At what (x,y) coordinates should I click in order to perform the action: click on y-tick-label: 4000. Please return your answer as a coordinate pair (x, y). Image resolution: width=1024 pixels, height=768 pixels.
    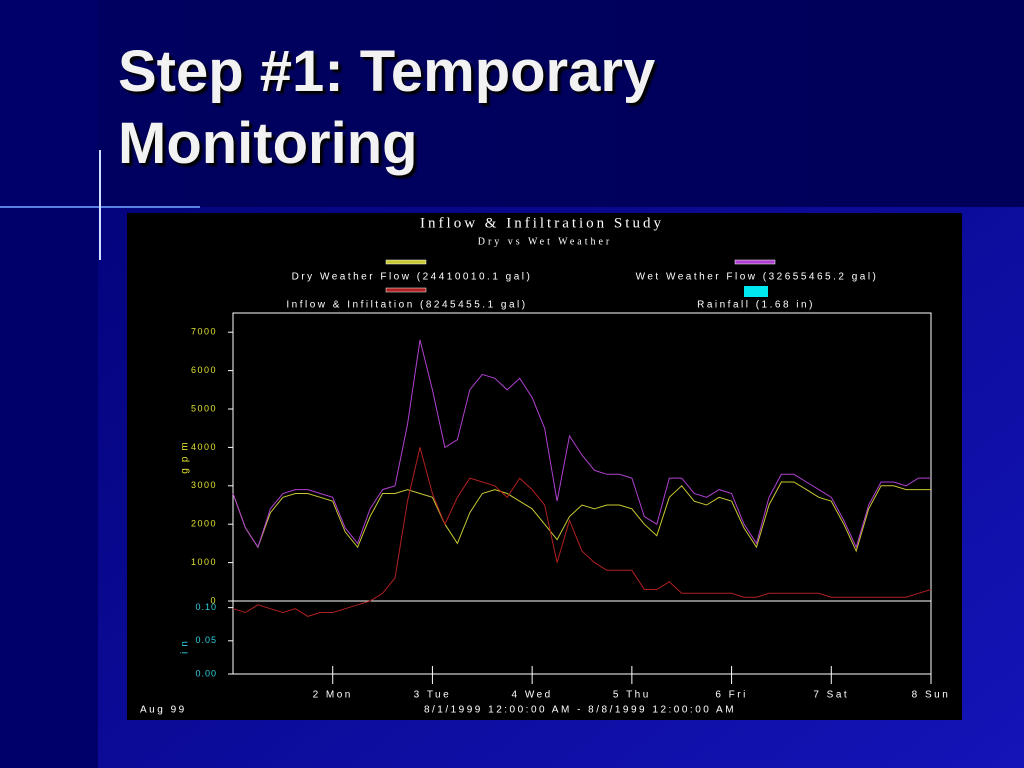
    Looking at the image, I should click on (204, 447).